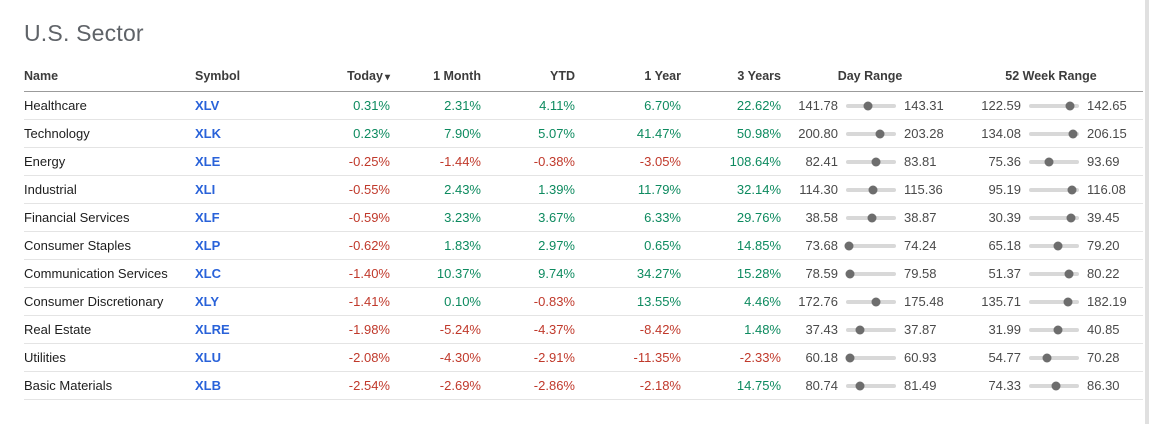 The height and width of the screenshot is (424, 1149). I want to click on sector-symbol-cell: XLP, so click(235, 245).